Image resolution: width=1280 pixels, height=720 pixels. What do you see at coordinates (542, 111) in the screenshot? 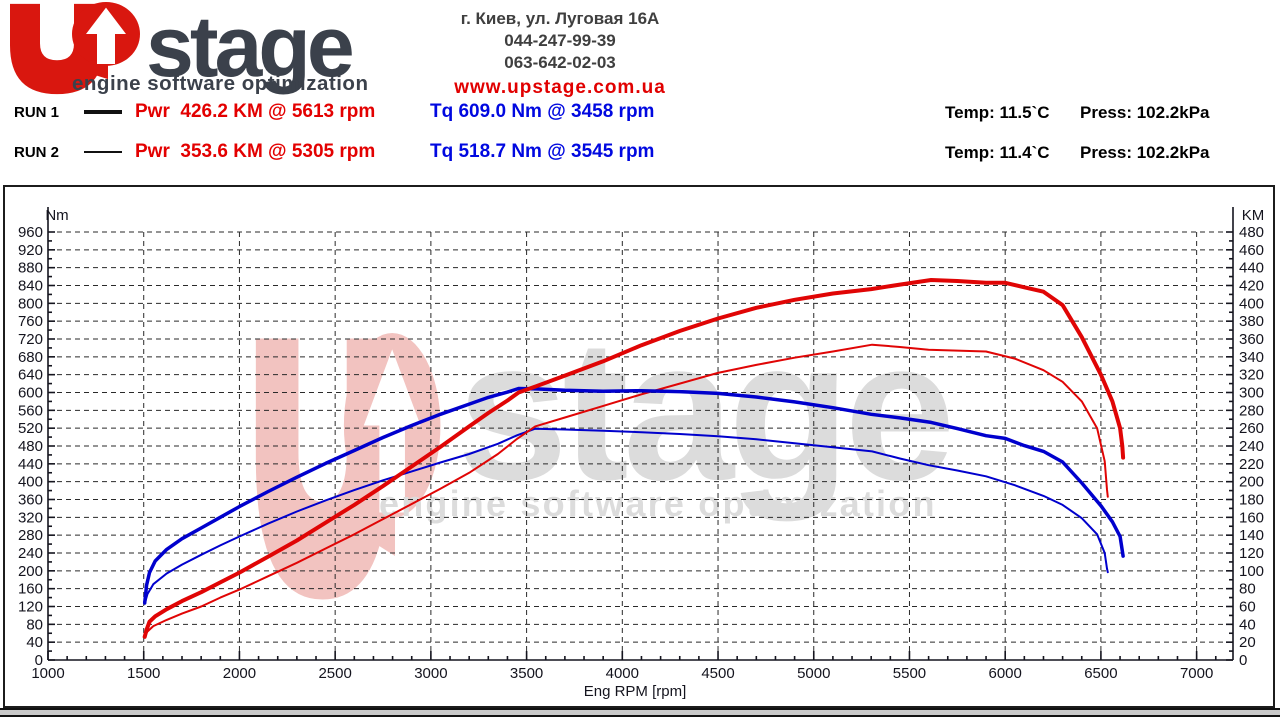
I see `run1-torque-readout: Tq 609.0 Nm @ 3458 rpm` at bounding box center [542, 111].